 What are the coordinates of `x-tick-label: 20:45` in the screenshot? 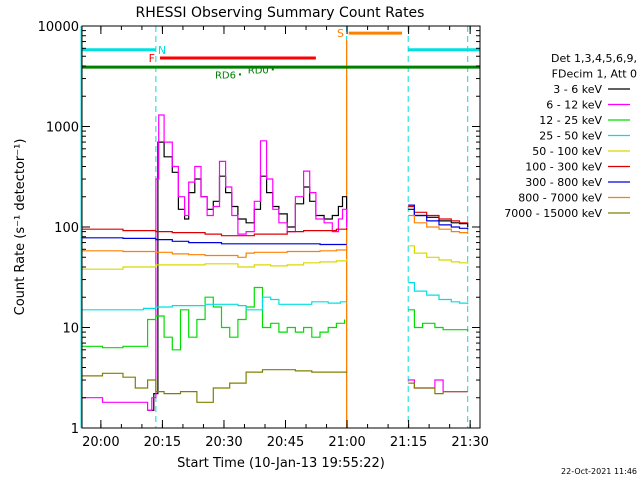 It's located at (285, 442).